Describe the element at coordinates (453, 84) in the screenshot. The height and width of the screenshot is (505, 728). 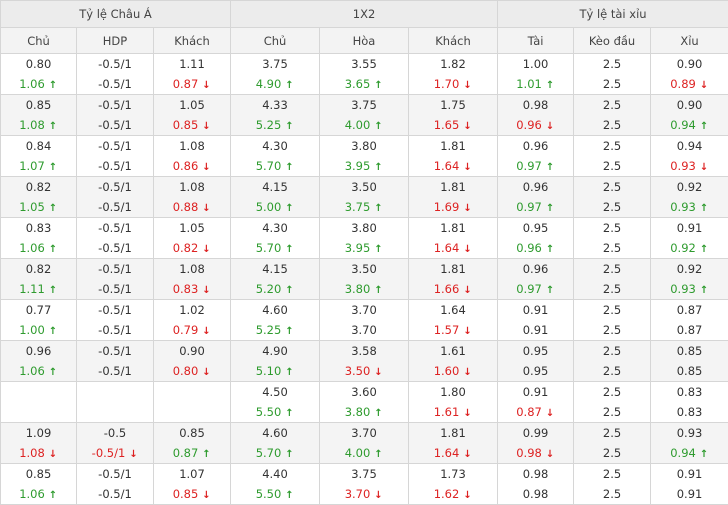
I see `current-odds: 1.70↓` at that location.